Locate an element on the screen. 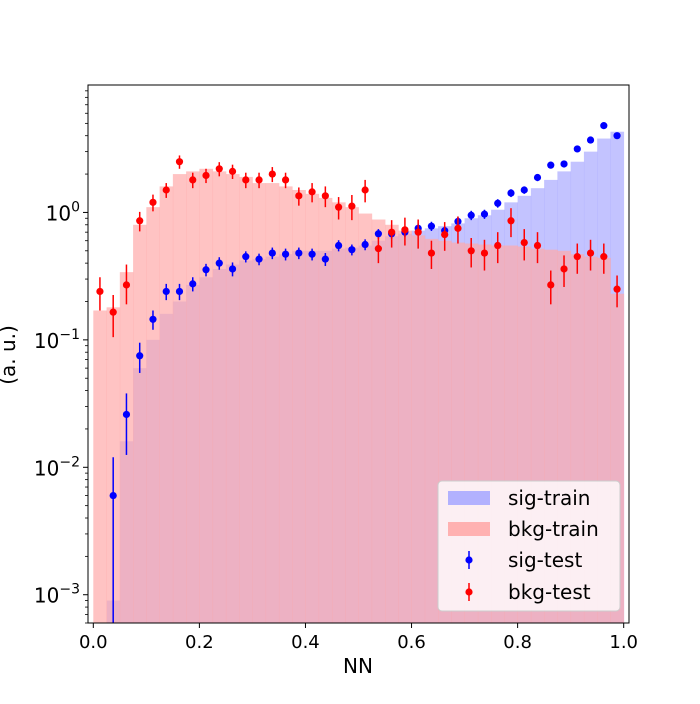 The image size is (700, 704). x-tick-label: 0.2 is located at coordinates (199, 642).